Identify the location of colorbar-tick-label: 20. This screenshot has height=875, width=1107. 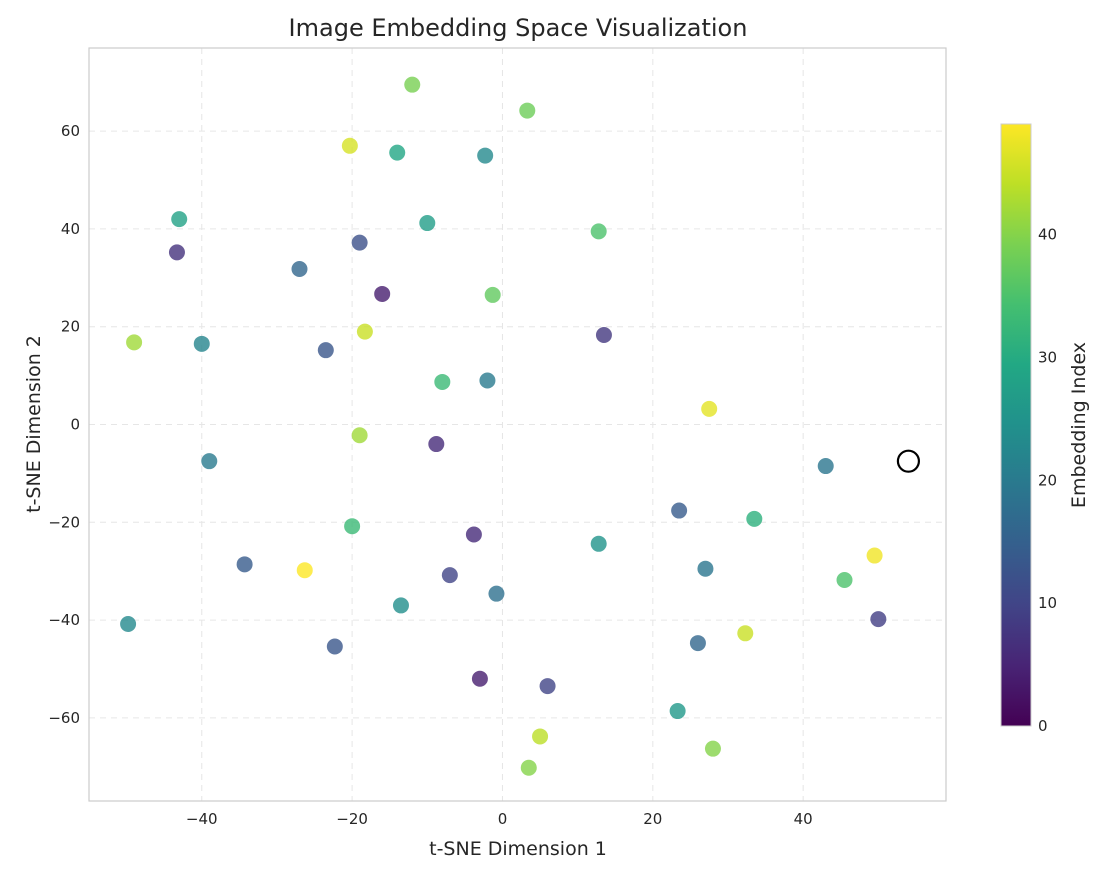
(1047, 480).